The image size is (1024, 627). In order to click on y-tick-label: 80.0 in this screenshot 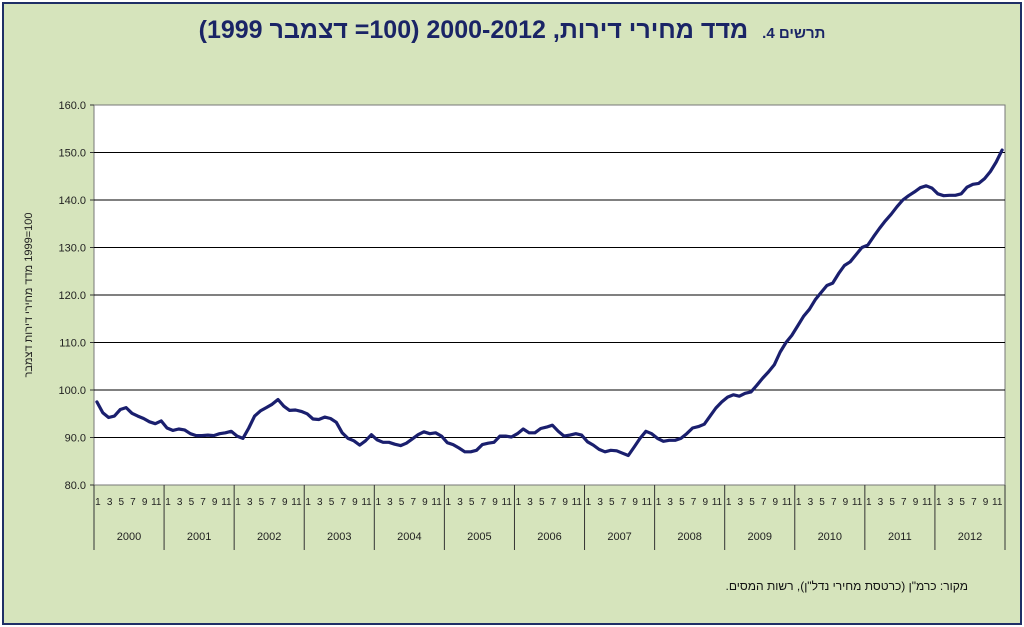, I will do `click(75, 486)`.